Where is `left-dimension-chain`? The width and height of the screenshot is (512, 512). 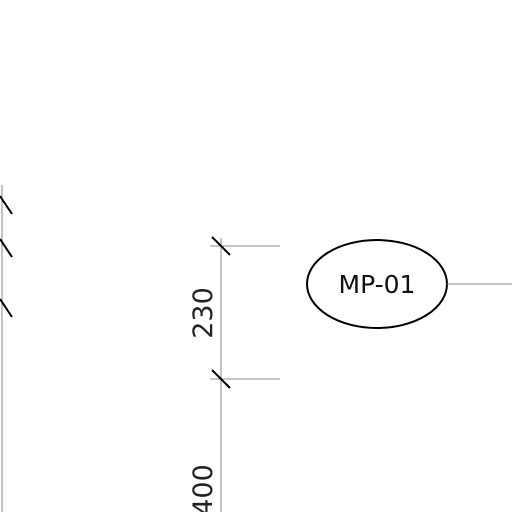
left-dimension-chain is located at coordinates (6, 348).